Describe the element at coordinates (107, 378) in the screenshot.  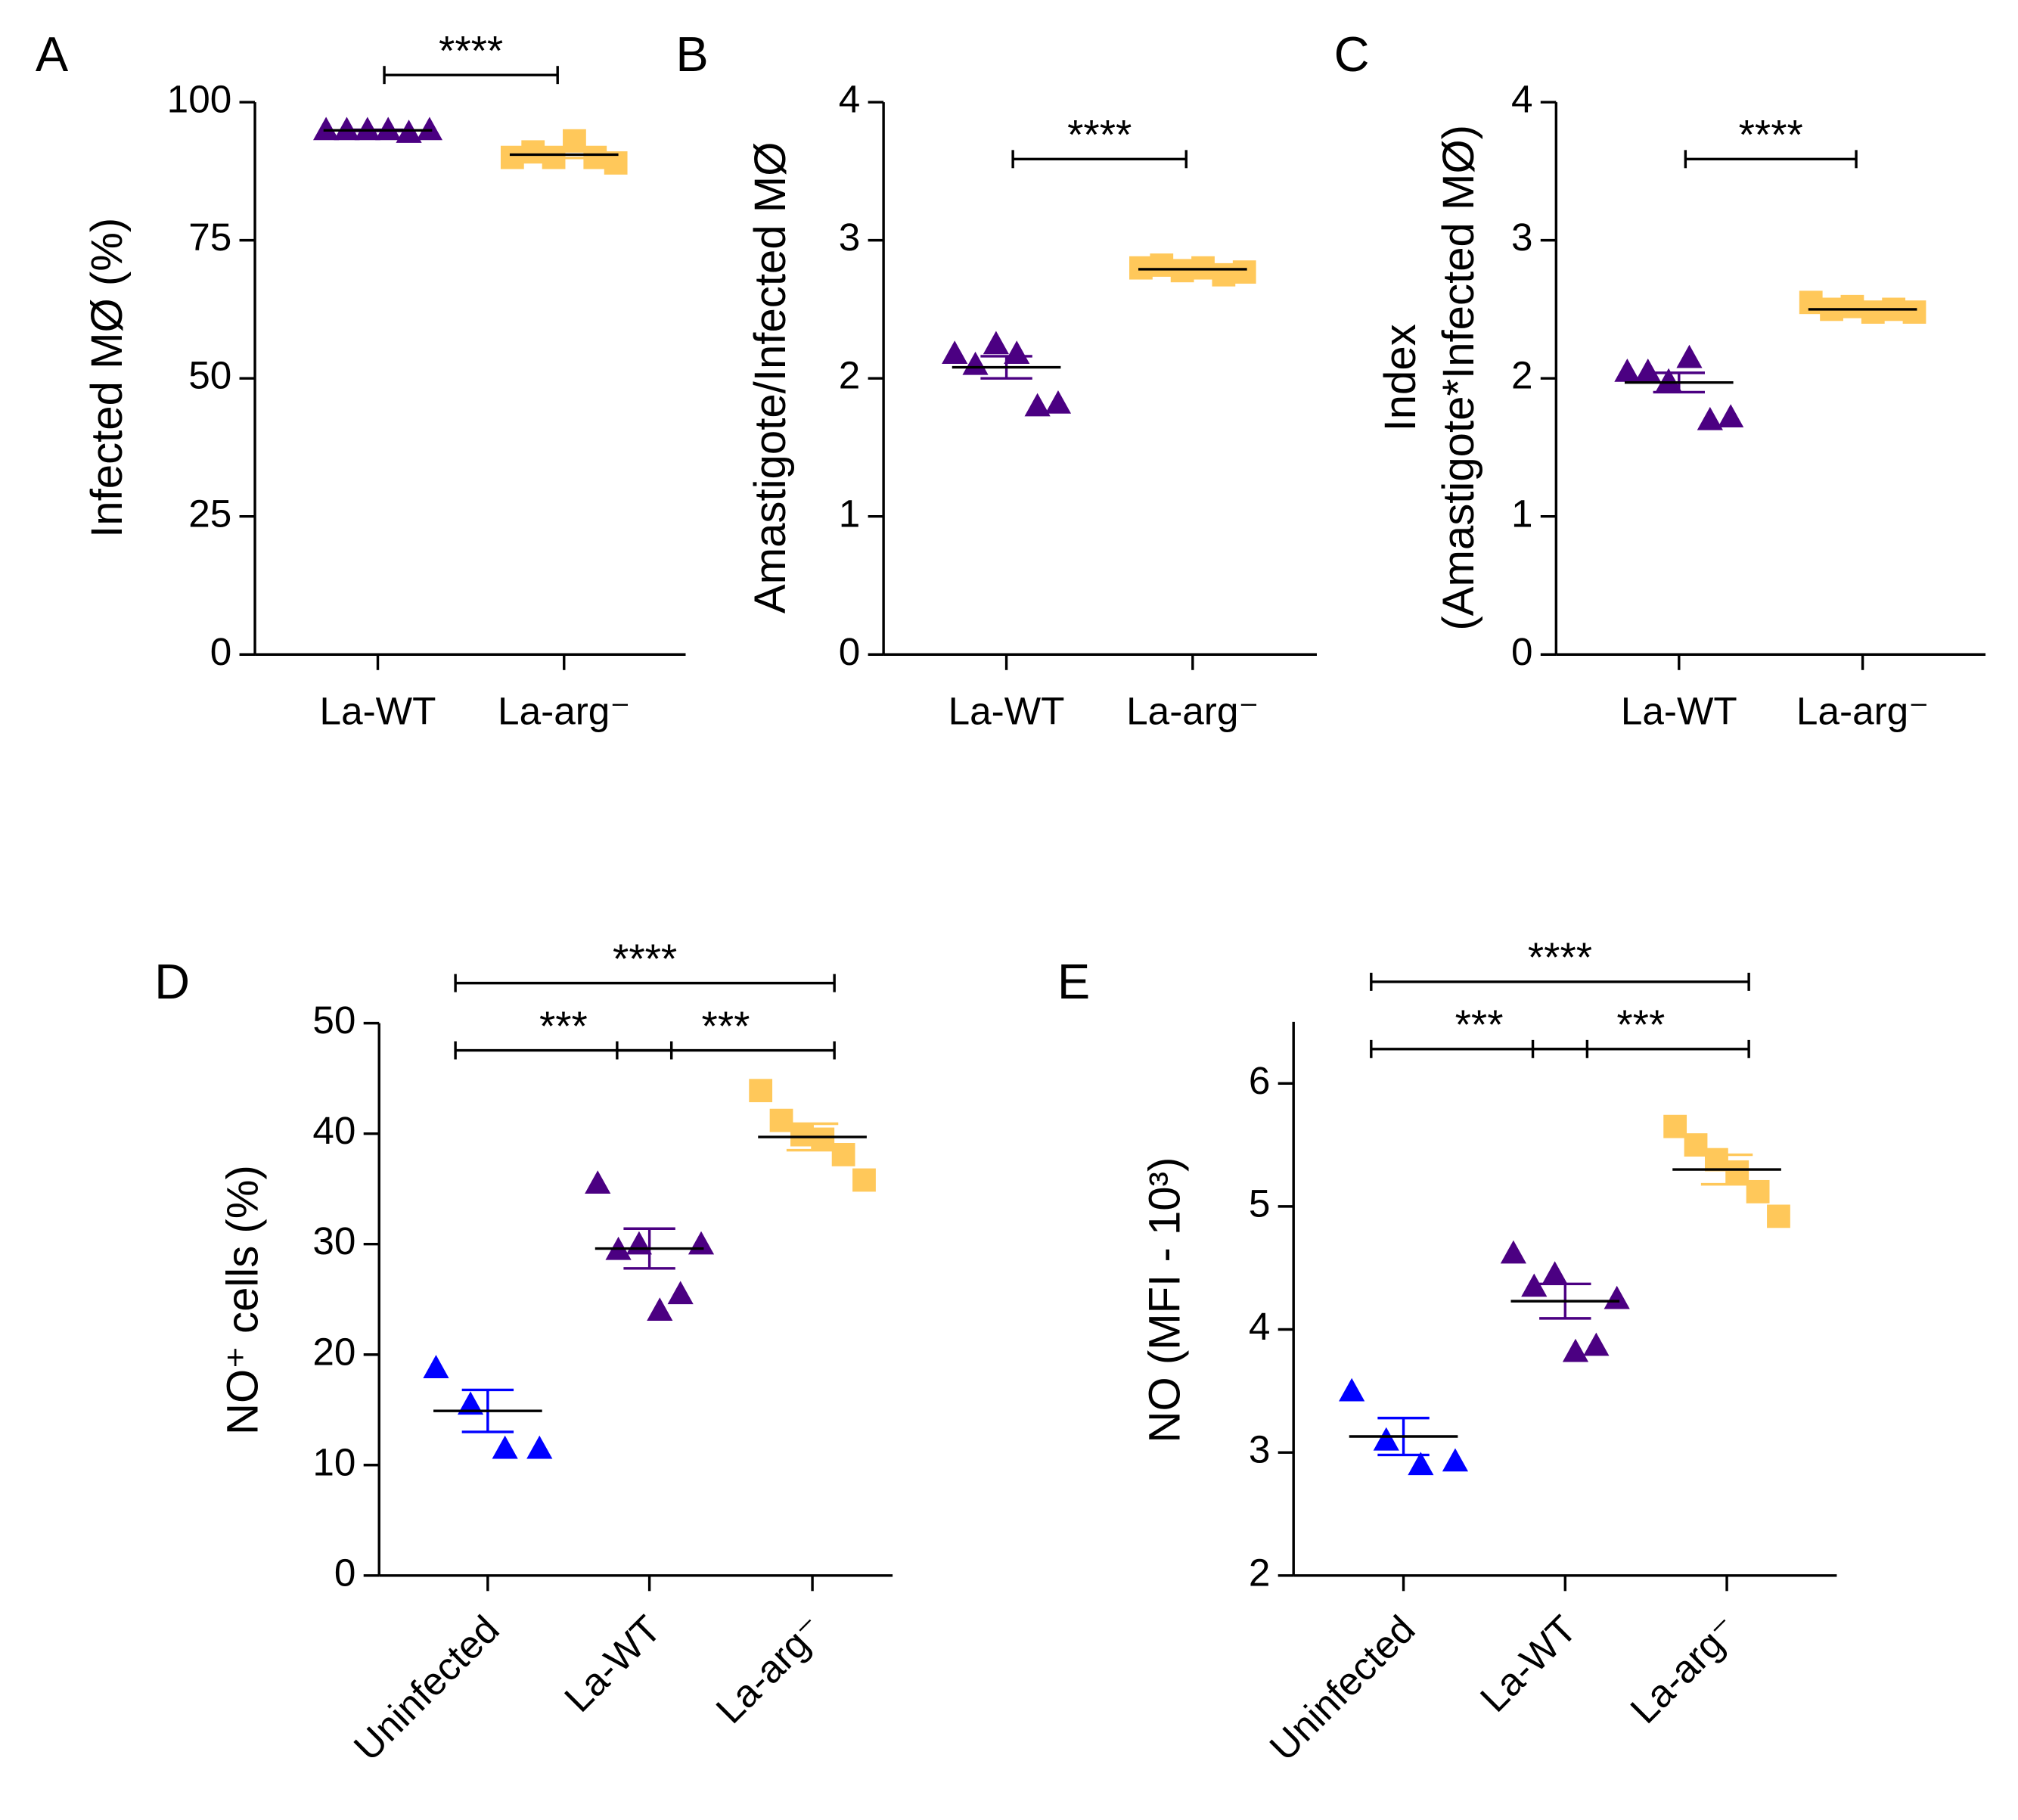
I see `y-axis-label: Infected MØ (%)` at that location.